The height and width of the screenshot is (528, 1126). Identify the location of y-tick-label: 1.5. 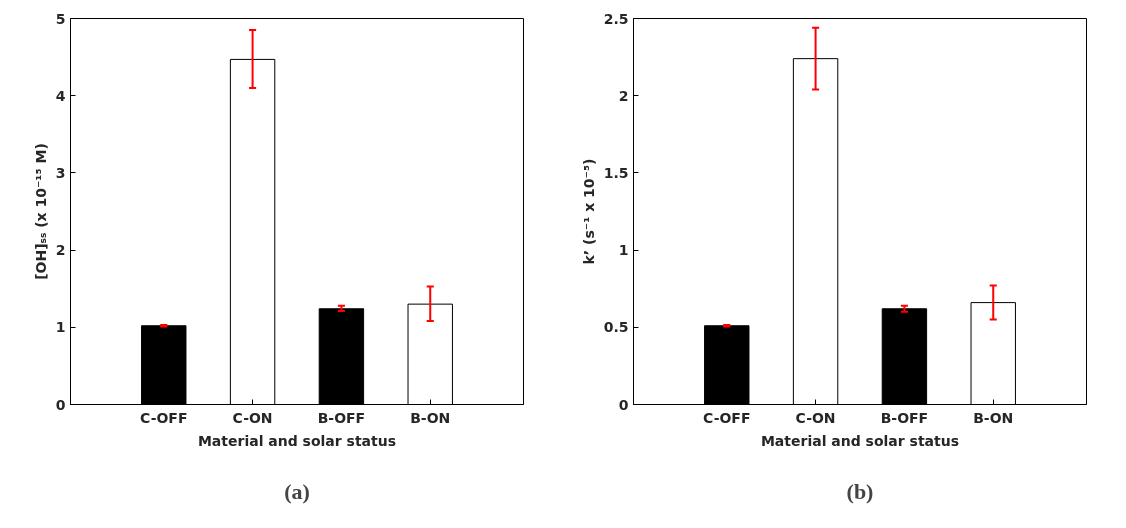
(616, 172).